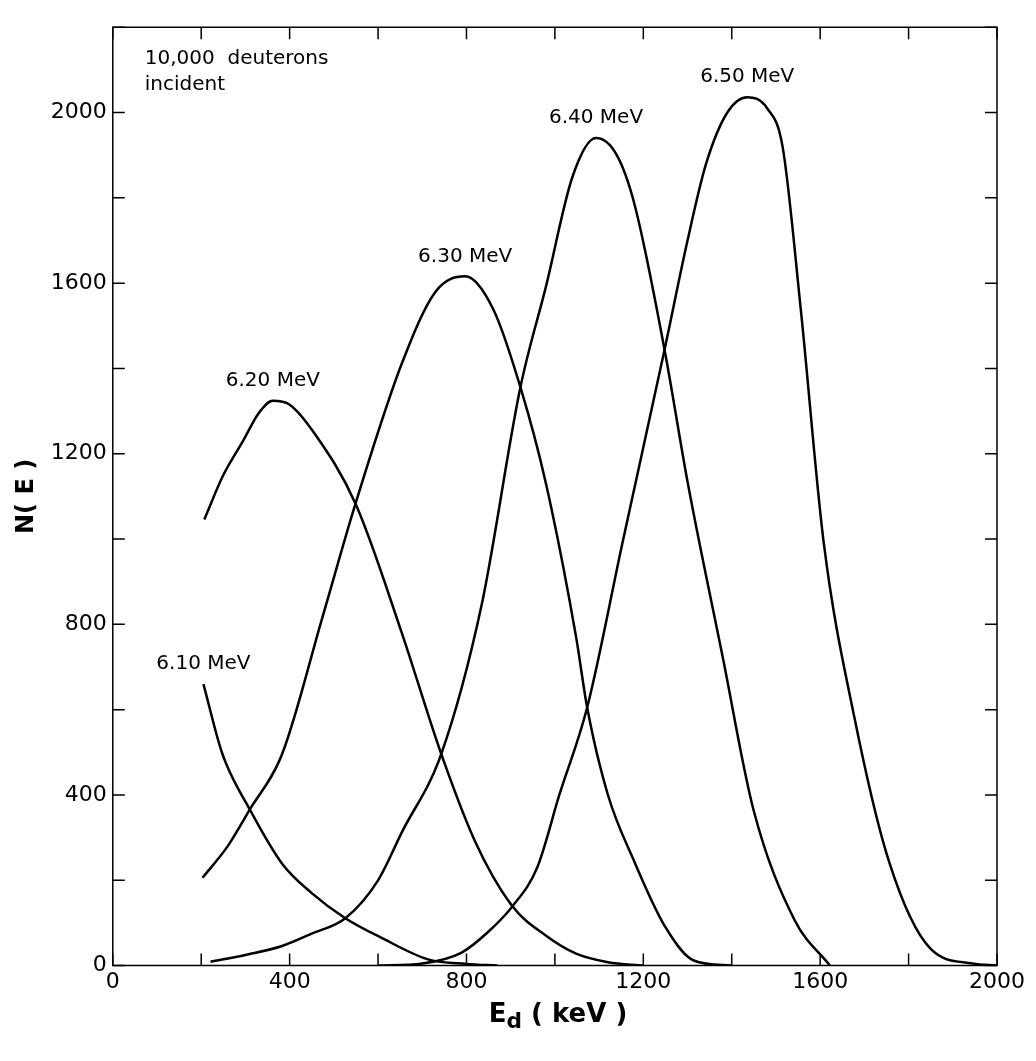  What do you see at coordinates (997, 980) in the screenshot?
I see `x-tick-label: 2000` at bounding box center [997, 980].